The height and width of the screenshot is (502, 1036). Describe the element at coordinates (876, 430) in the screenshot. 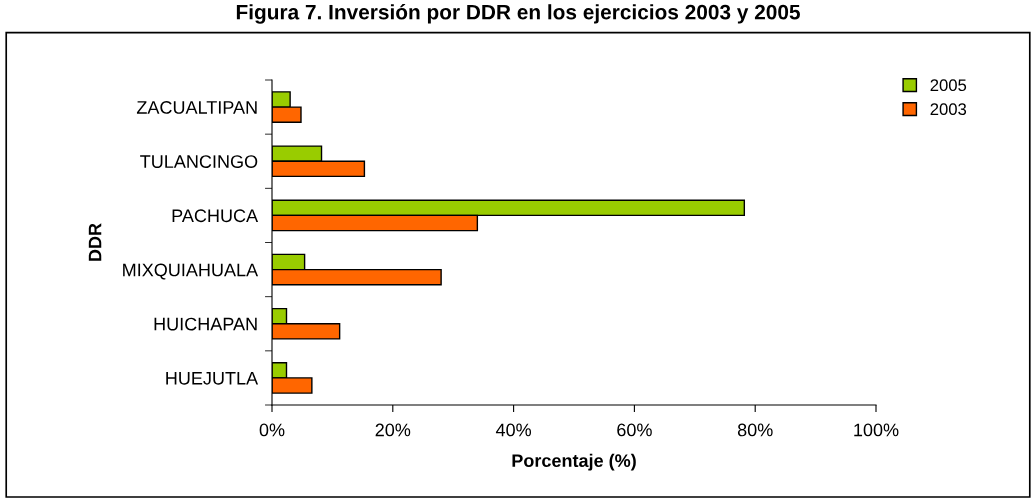

I see `x-tick-label: 100%` at that location.